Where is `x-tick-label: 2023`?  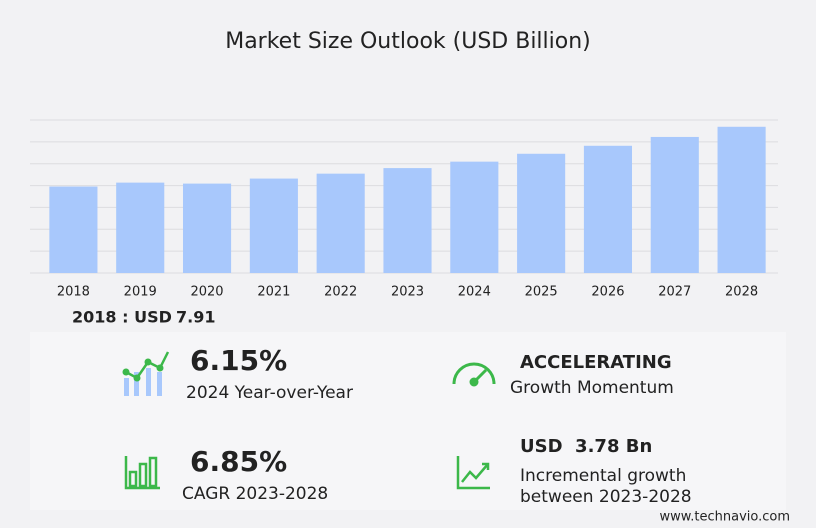 x-tick-label: 2023 is located at coordinates (407, 292).